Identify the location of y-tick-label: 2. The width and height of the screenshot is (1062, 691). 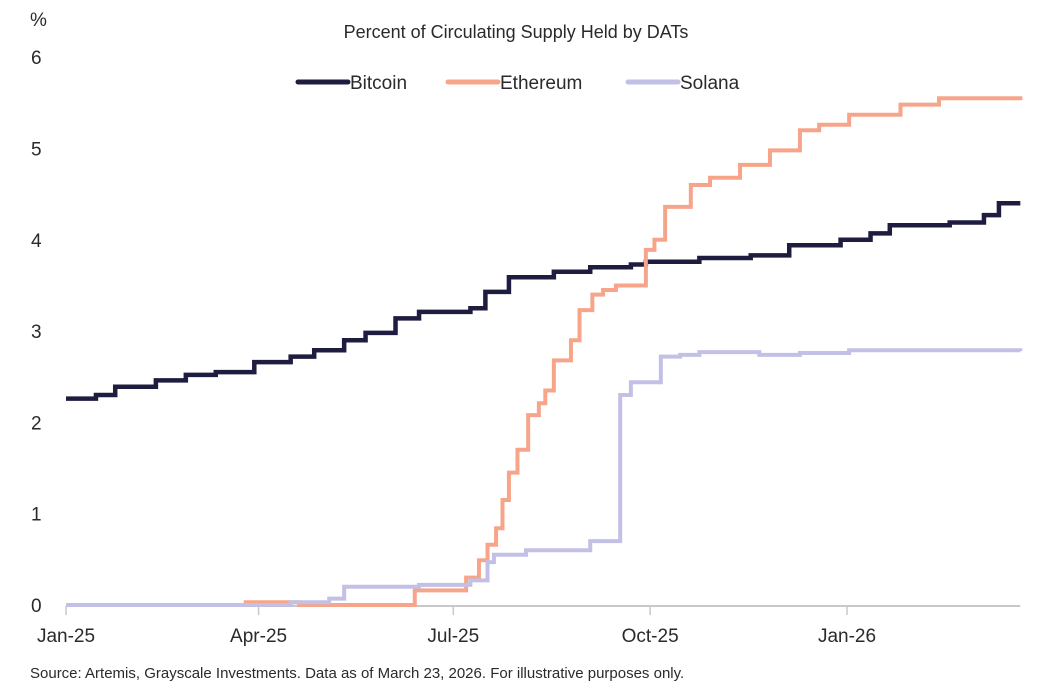
(36, 423).